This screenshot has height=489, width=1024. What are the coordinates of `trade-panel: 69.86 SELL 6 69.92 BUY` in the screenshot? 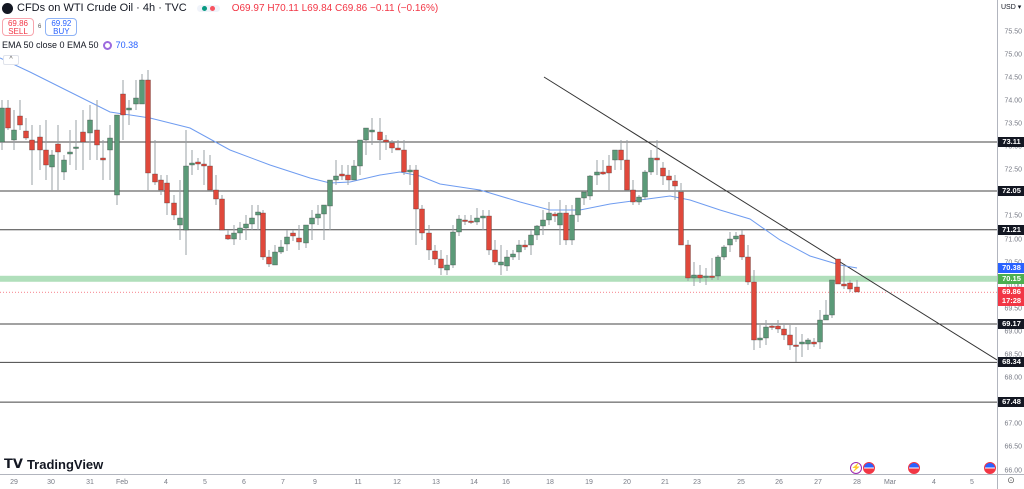 It's located at (40, 27).